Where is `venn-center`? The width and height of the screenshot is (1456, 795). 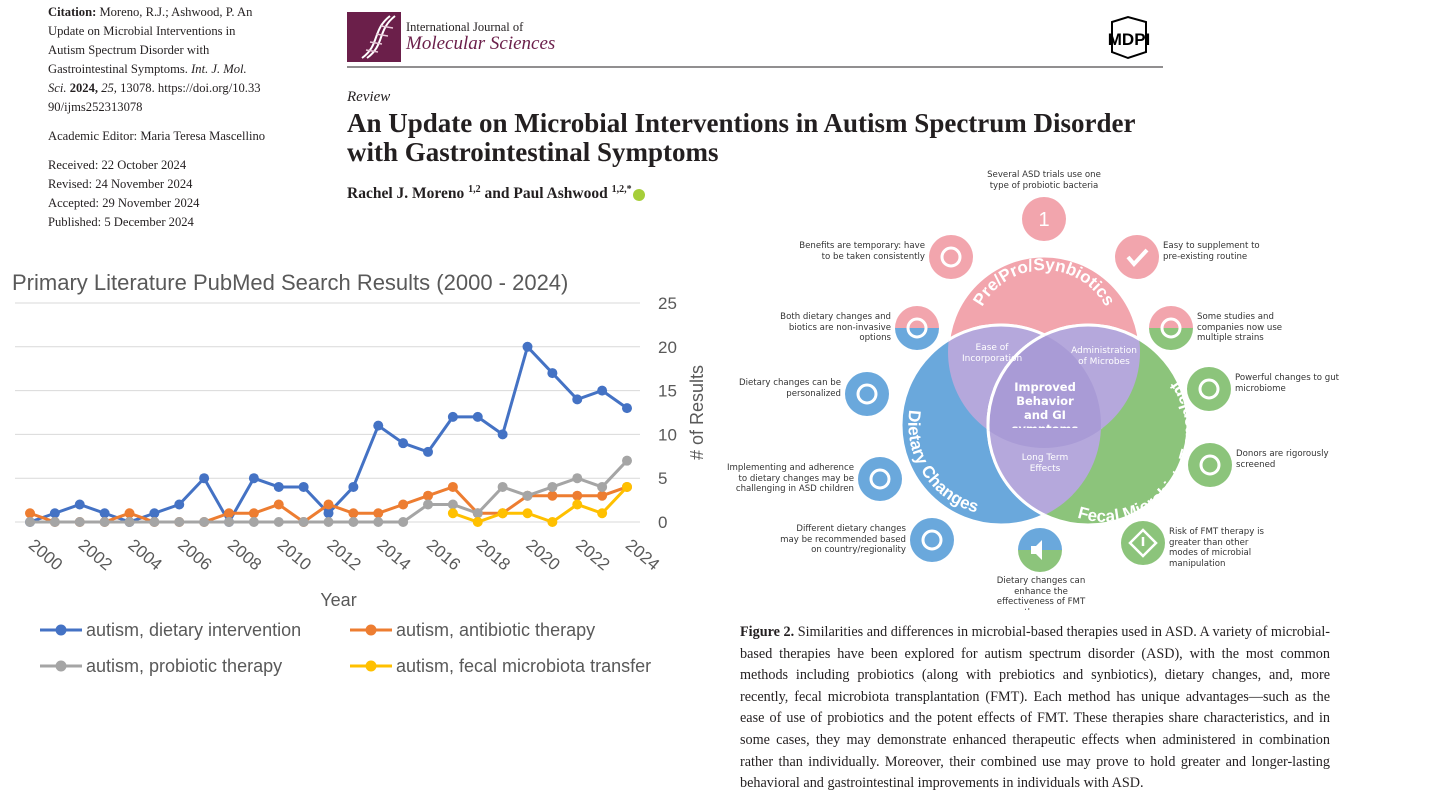 venn-center is located at coordinates (1043, 386).